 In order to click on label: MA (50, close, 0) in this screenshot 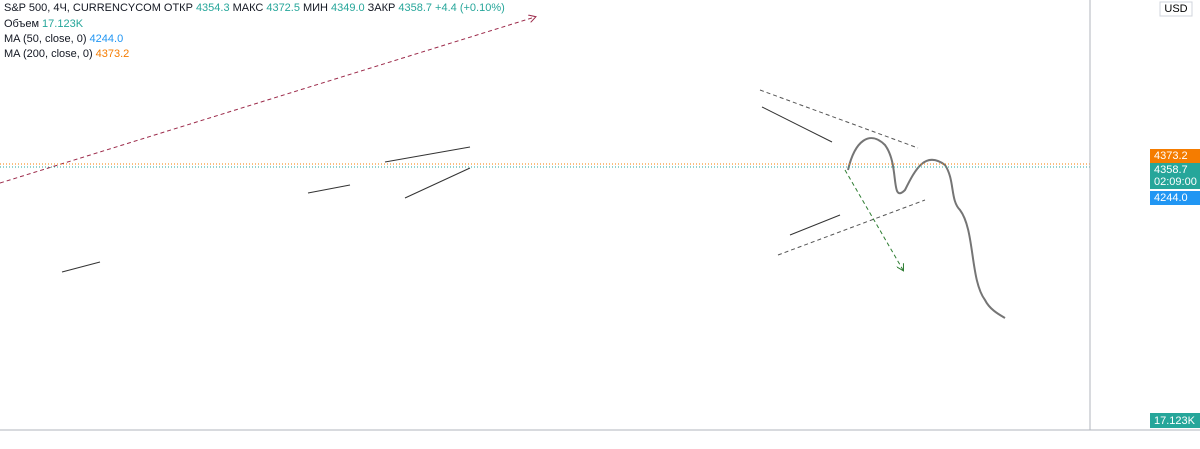, I will do `click(45, 39)`.